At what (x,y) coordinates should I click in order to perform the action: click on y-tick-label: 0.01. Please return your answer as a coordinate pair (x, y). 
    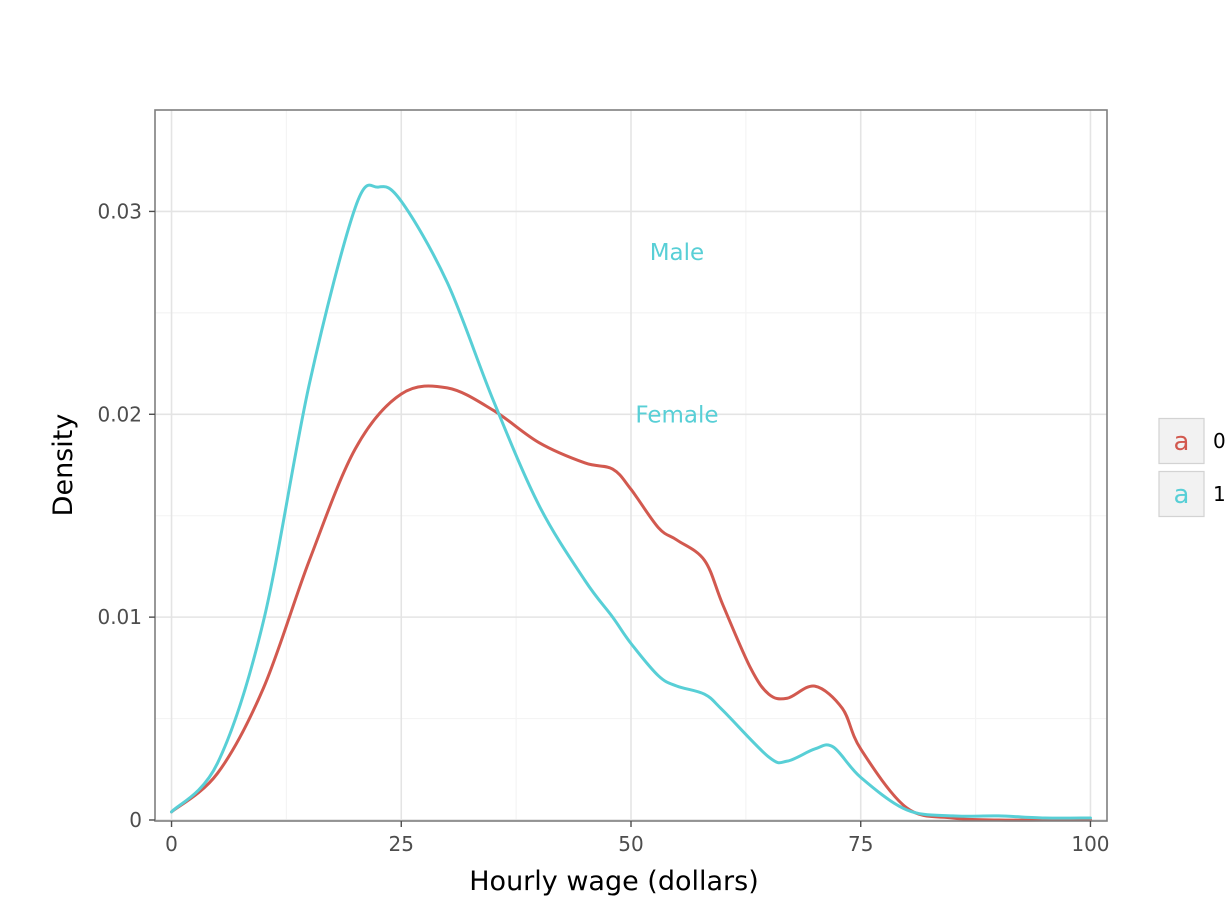
    Looking at the image, I should click on (119, 617).